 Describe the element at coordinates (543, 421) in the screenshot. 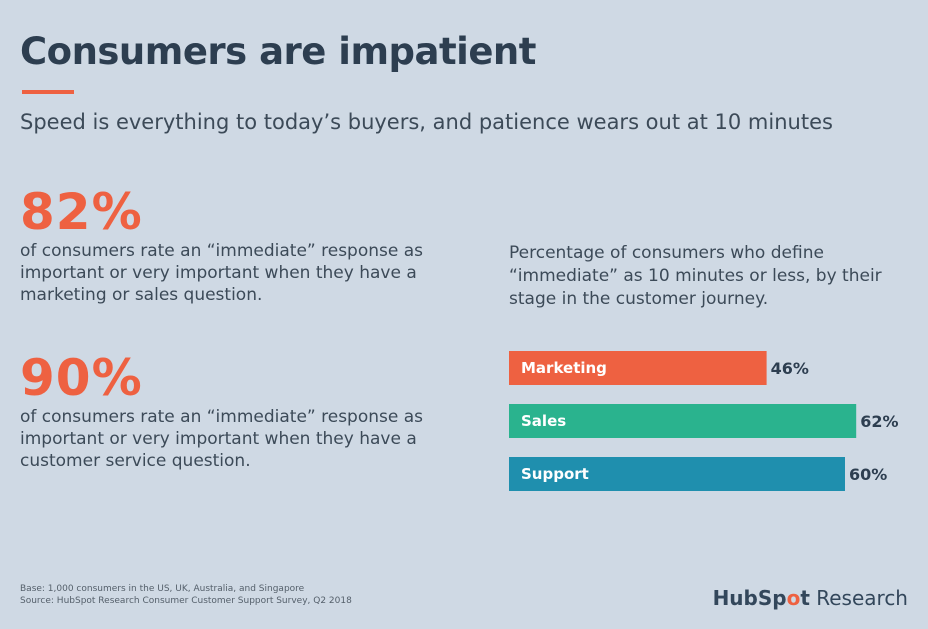

I see `bar-category-label: Sales` at that location.